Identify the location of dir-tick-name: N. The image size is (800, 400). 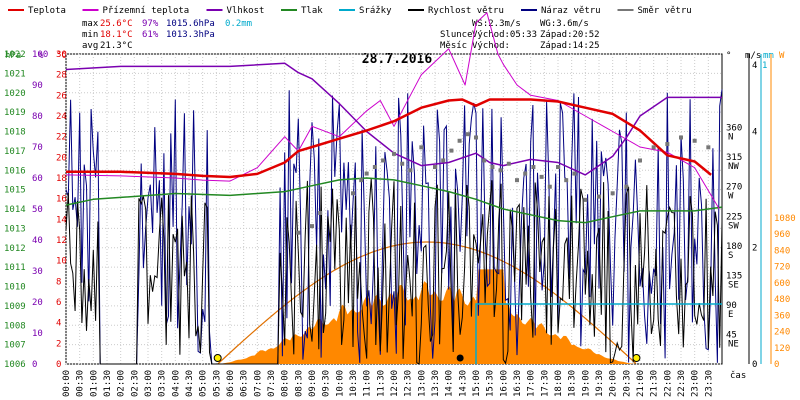
(730, 138).